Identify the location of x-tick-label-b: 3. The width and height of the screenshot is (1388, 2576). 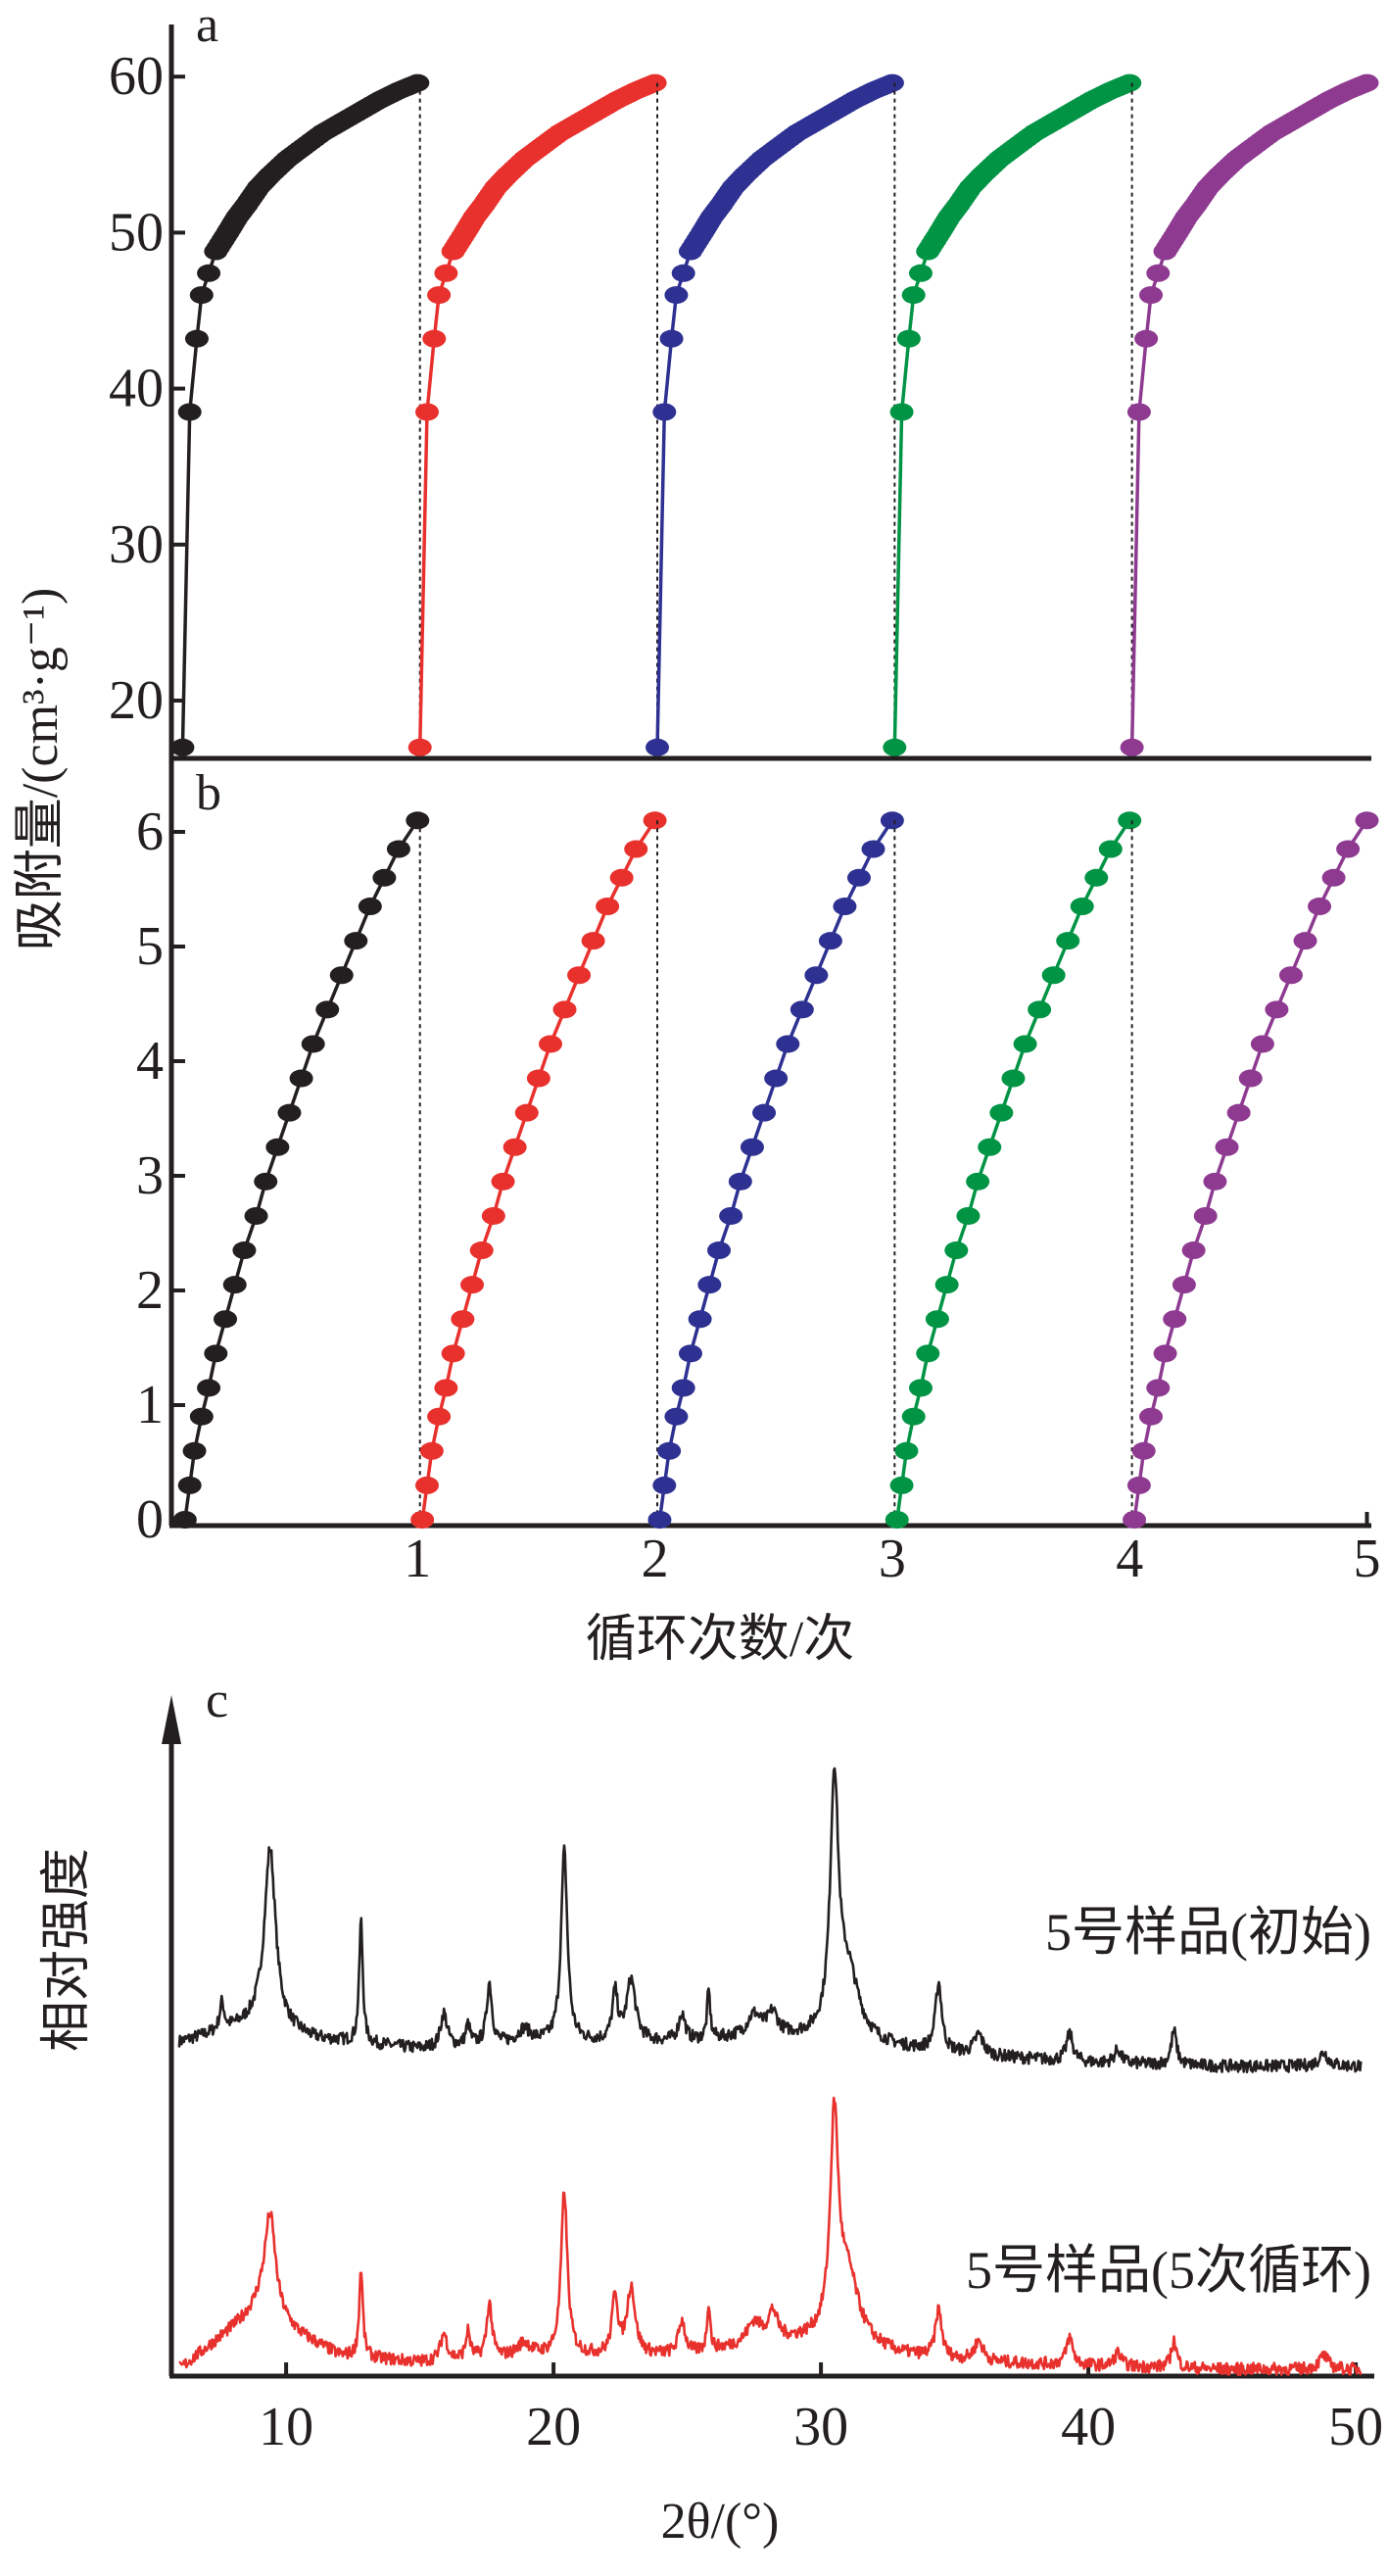
(893, 1559).